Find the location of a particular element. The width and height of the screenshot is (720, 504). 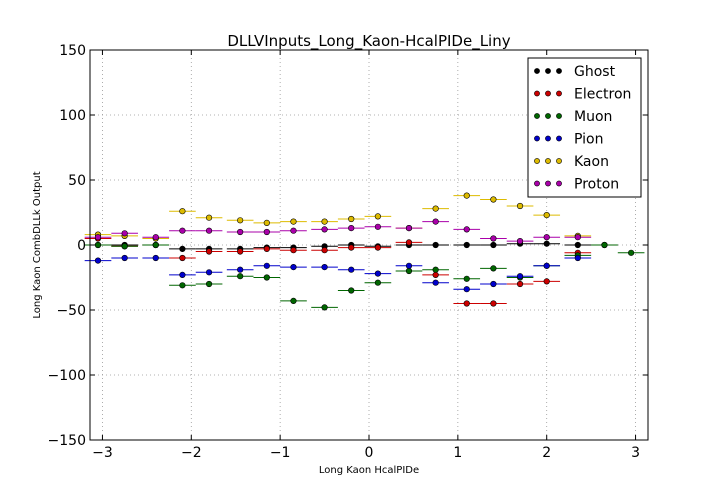

y-tick-label: −100 is located at coordinates (67, 376).